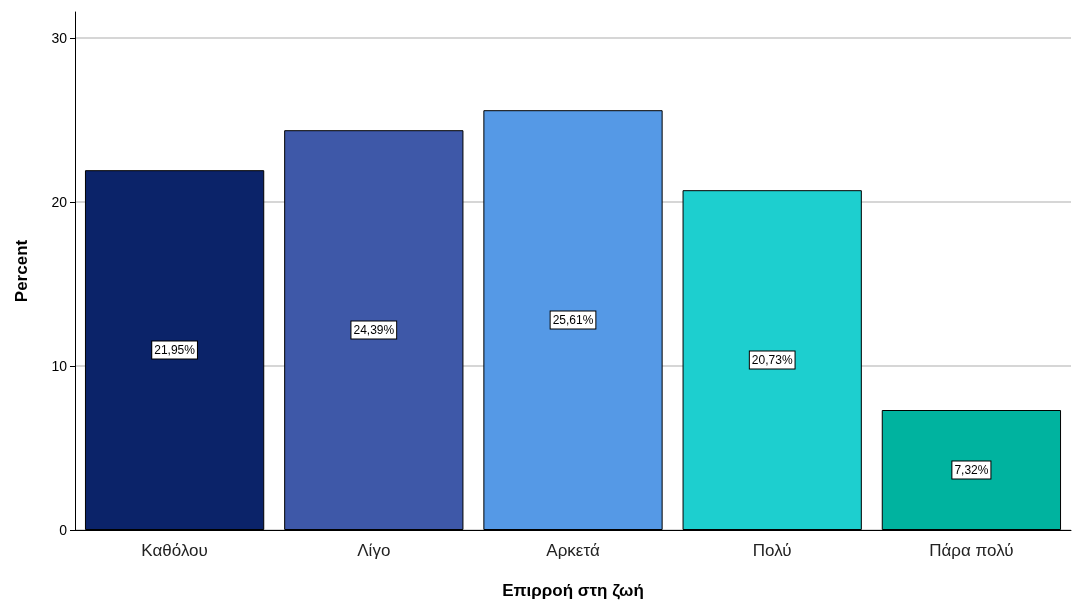 This screenshot has height=604, width=1075. I want to click on data-label: 20,73%, so click(772, 360).